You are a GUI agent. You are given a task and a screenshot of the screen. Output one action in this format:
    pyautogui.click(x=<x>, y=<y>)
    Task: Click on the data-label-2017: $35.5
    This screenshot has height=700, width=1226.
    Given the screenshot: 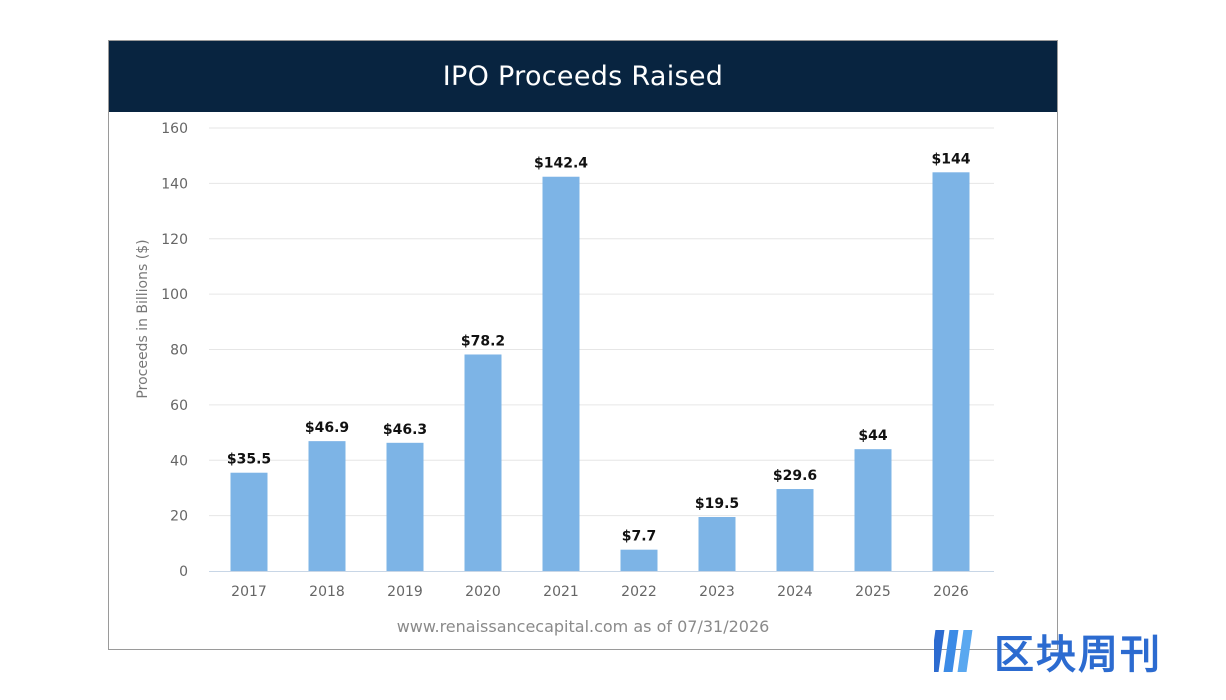 What is the action you would take?
    pyautogui.click(x=249, y=460)
    